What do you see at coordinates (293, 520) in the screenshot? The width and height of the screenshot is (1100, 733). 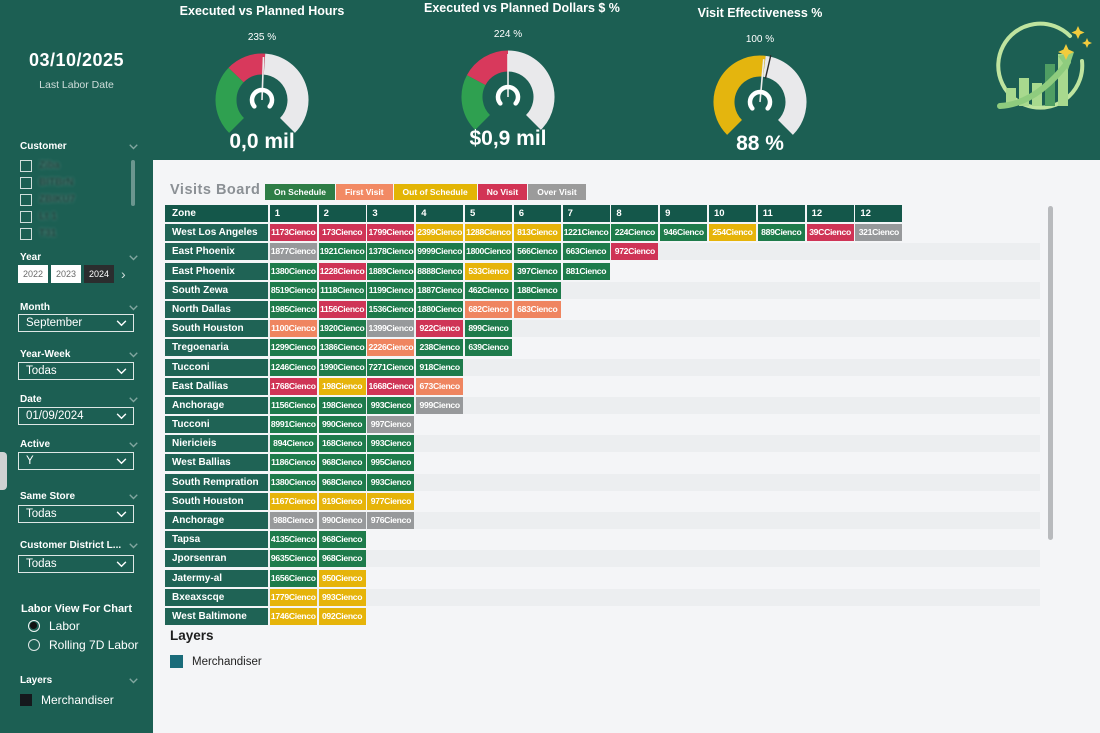 I see `visit-cell: 988Cienco` at bounding box center [293, 520].